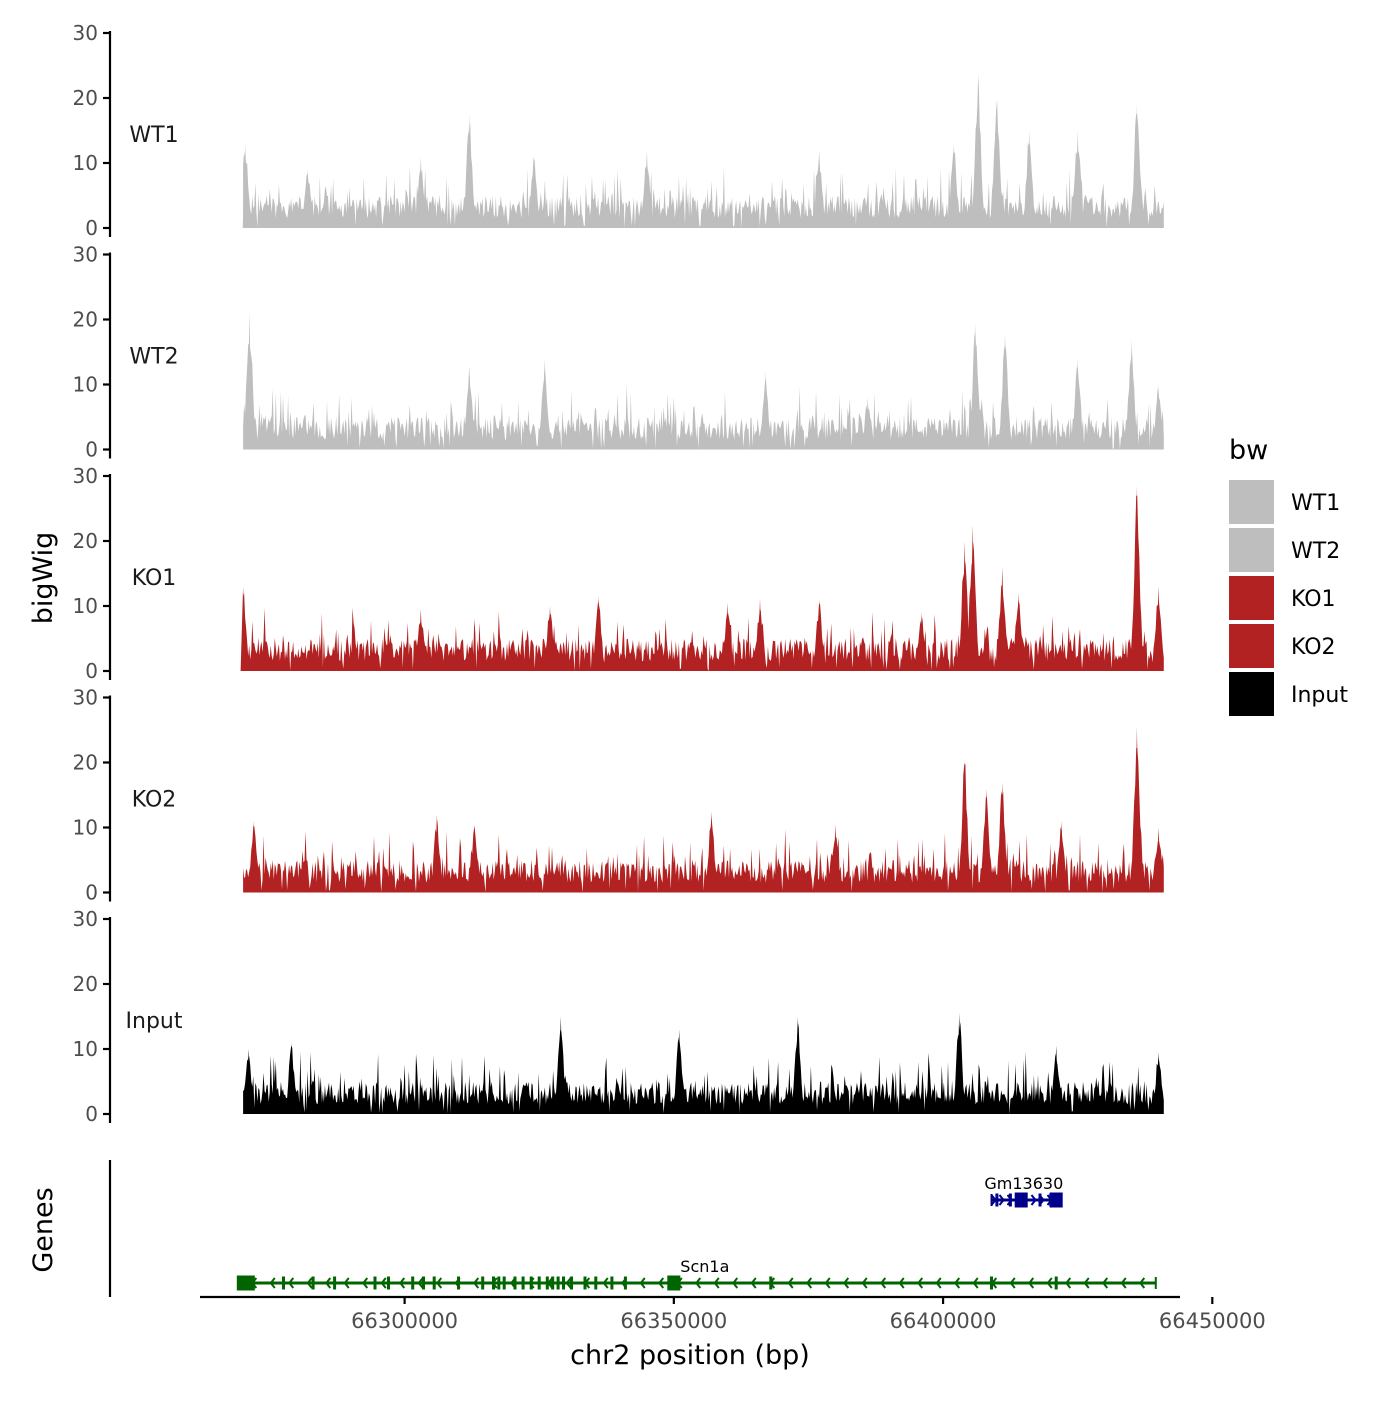 The height and width of the screenshot is (1404, 1400). I want to click on track-label-input: Input, so click(154, 1021).